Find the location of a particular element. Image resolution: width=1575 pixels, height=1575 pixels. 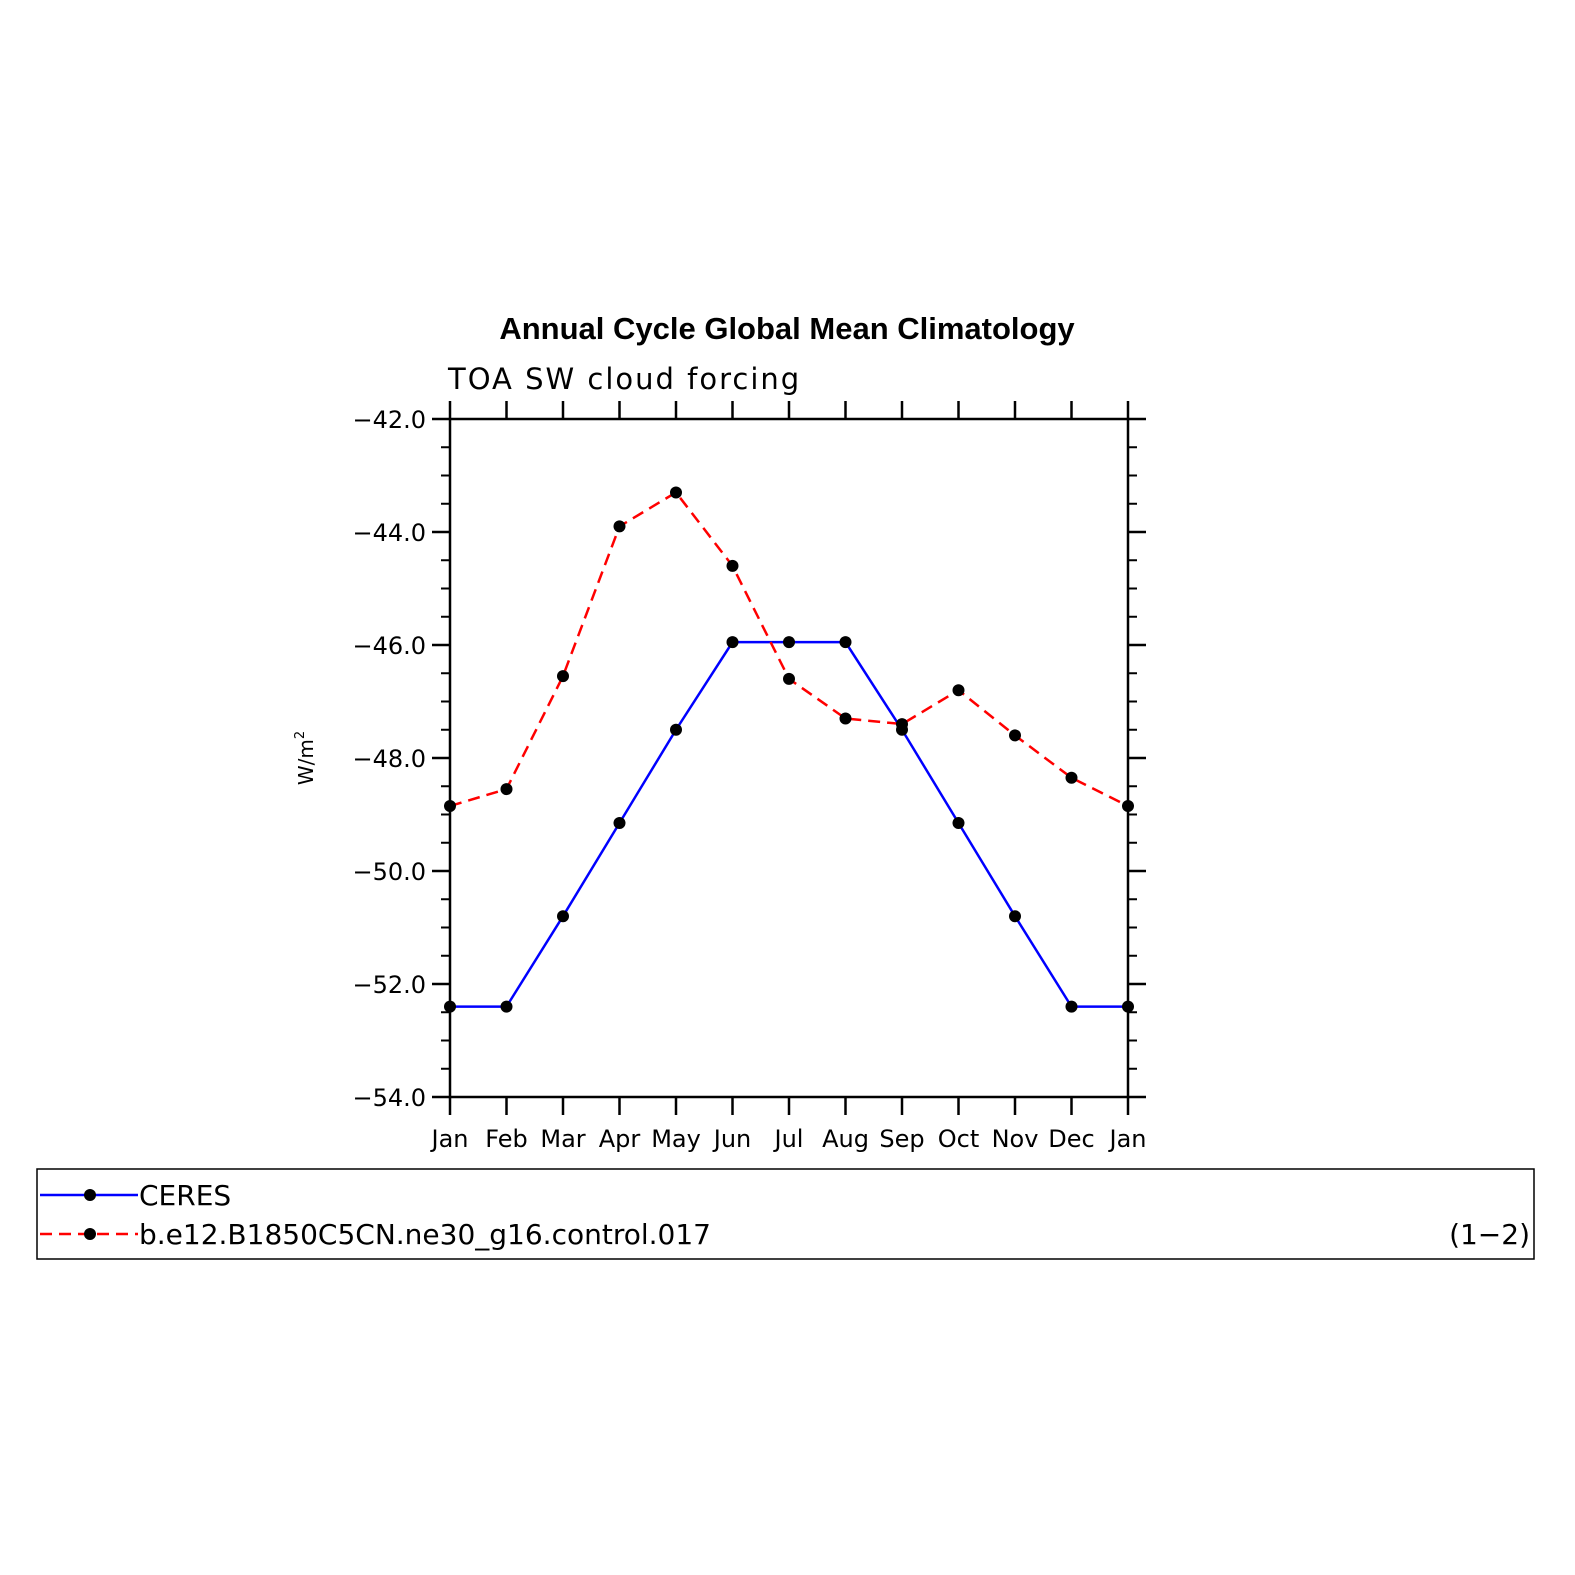

svg-text: W/m2 is located at coordinates (305, 758).